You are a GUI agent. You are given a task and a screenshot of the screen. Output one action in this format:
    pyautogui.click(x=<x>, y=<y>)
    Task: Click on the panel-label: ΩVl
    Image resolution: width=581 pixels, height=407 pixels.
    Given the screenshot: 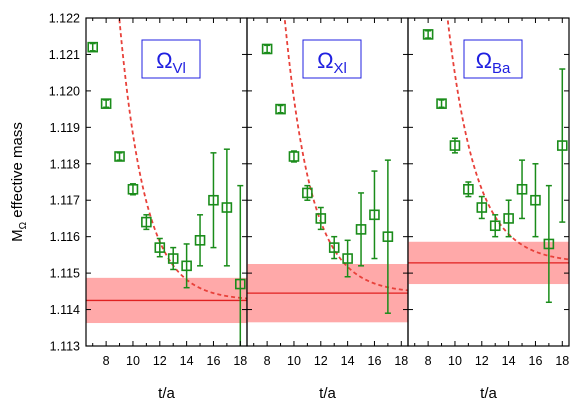 What is the action you would take?
    pyautogui.click(x=171, y=59)
    